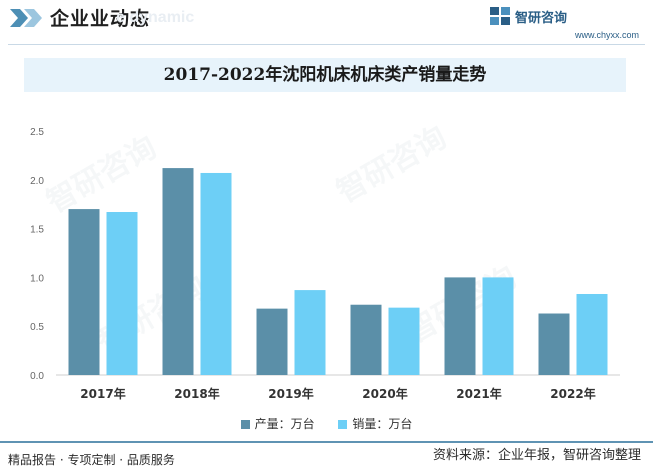 This screenshot has width=653, height=474. What do you see at coordinates (541, 18) in the screenshot?
I see `brand-name: 智研咨询` at bounding box center [541, 18].